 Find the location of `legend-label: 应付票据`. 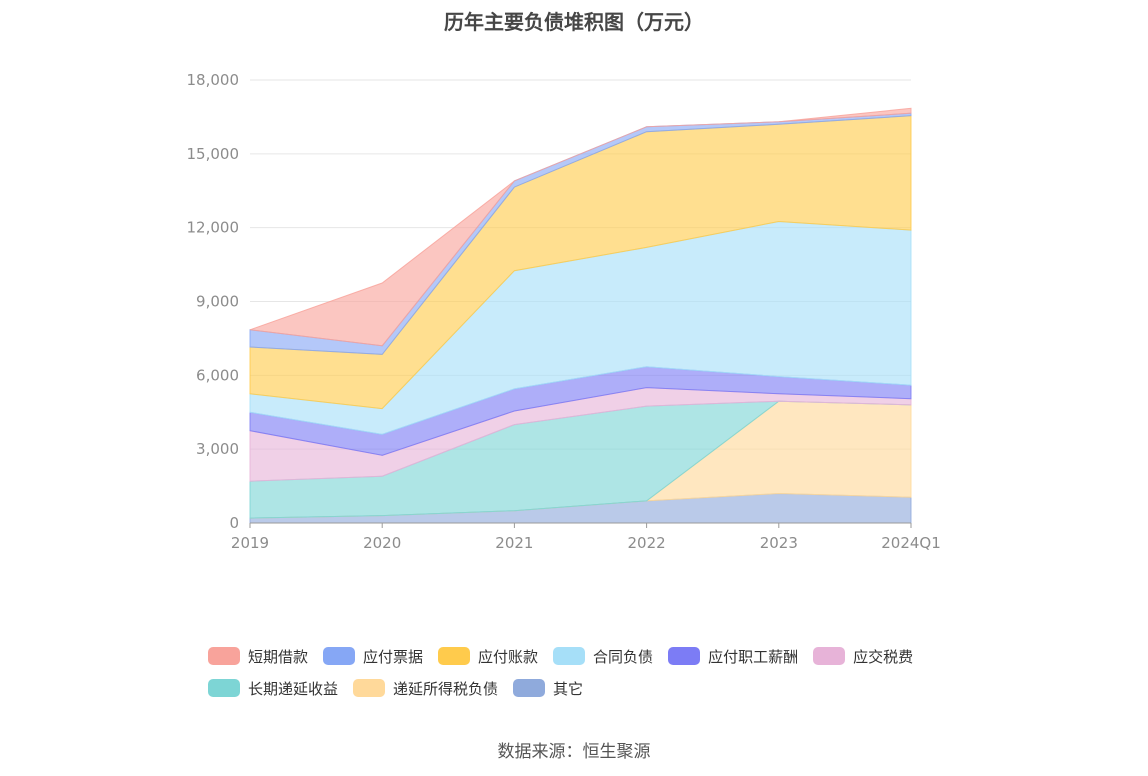

legend-label: 应付票据 is located at coordinates (393, 656).